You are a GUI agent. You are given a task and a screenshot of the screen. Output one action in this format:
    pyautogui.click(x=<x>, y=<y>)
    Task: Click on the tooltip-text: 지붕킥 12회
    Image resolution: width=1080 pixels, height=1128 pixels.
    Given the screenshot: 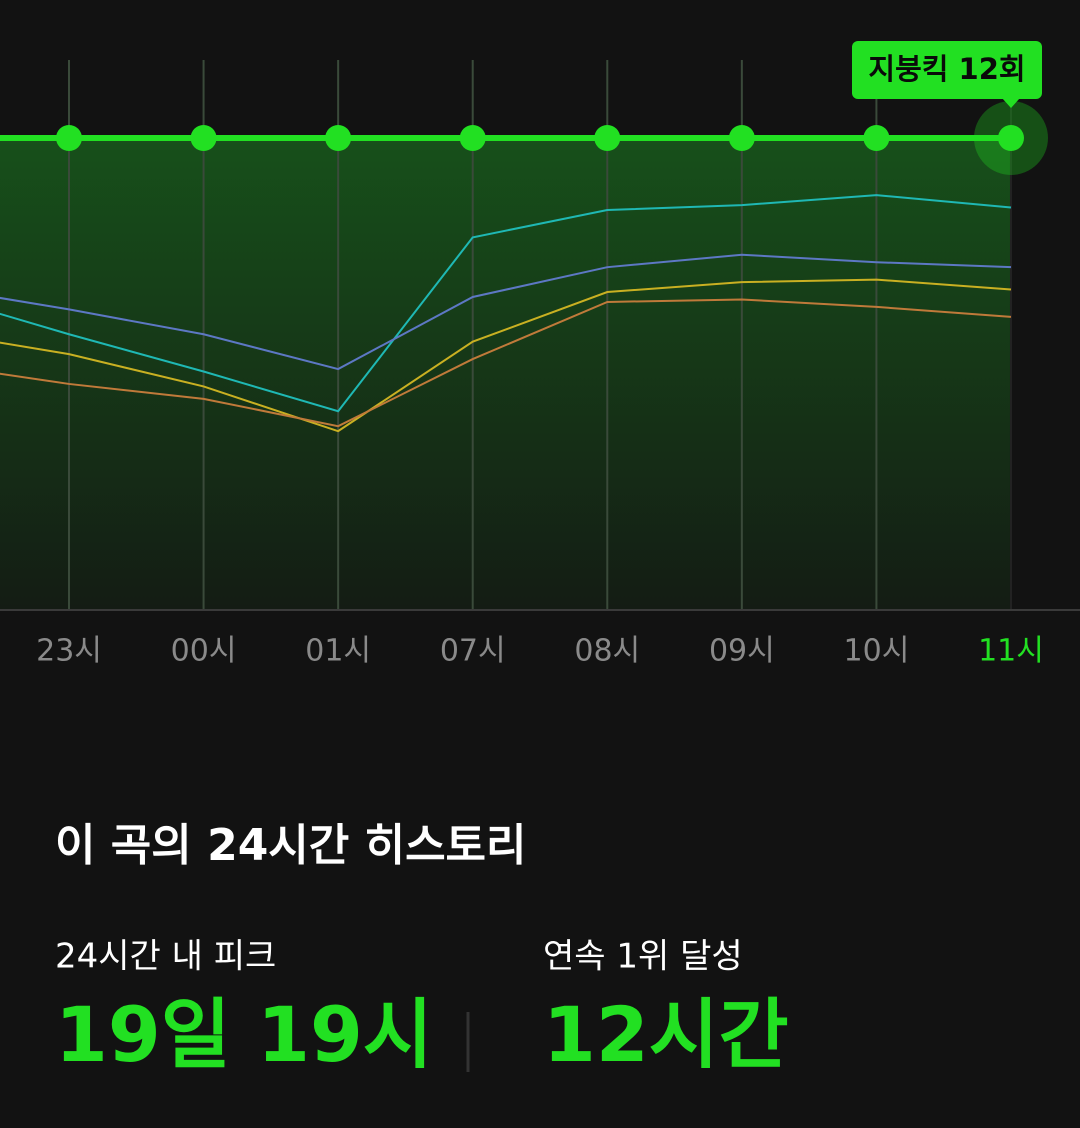 What is the action you would take?
    pyautogui.click(x=946, y=69)
    